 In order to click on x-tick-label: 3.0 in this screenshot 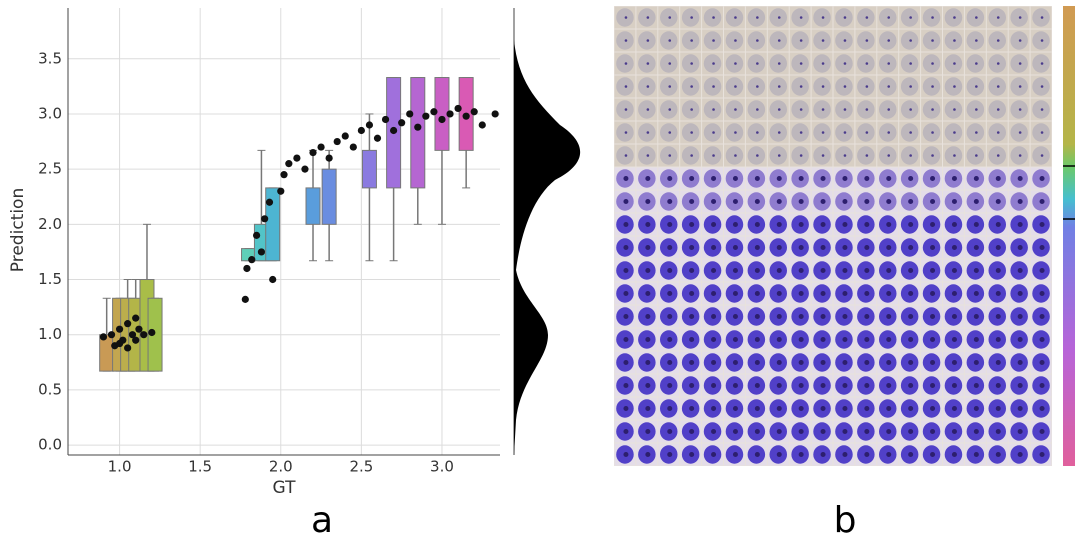, I will do `click(442, 467)`.